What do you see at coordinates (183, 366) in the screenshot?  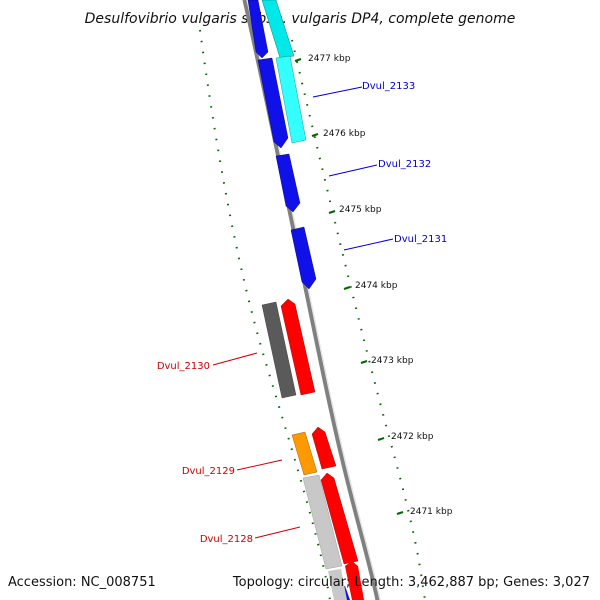 I see `gene-label-dvul-2130: Dvul_2130` at bounding box center [183, 366].